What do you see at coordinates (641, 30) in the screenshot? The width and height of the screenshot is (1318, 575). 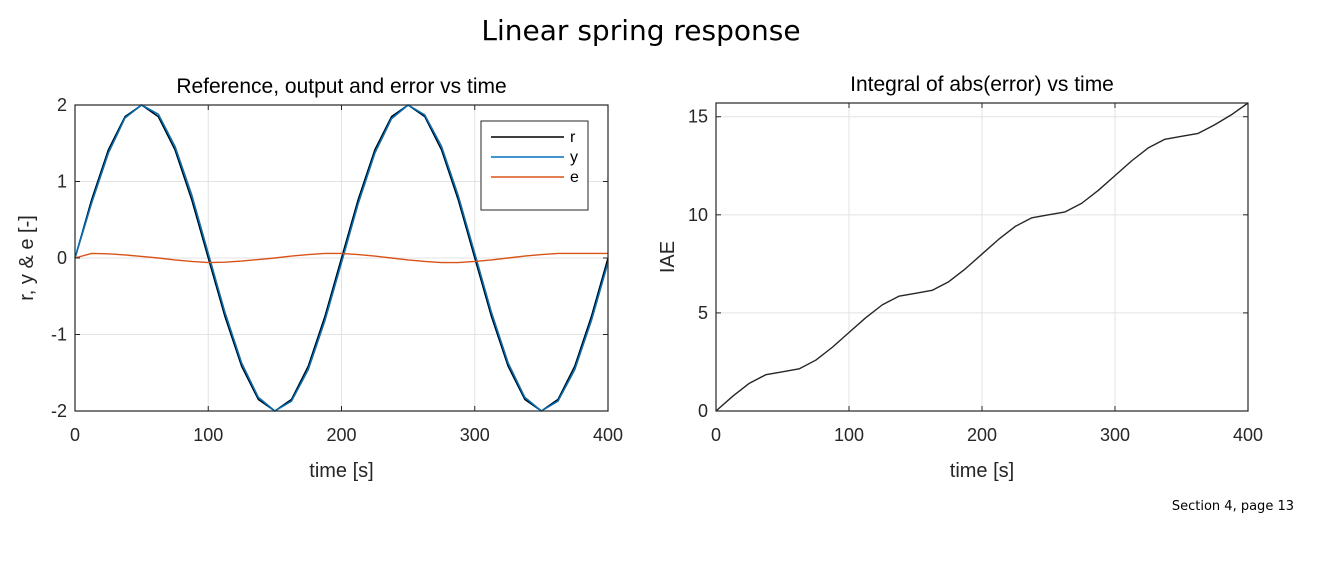 I see `slide-title: Linear spring response` at bounding box center [641, 30].